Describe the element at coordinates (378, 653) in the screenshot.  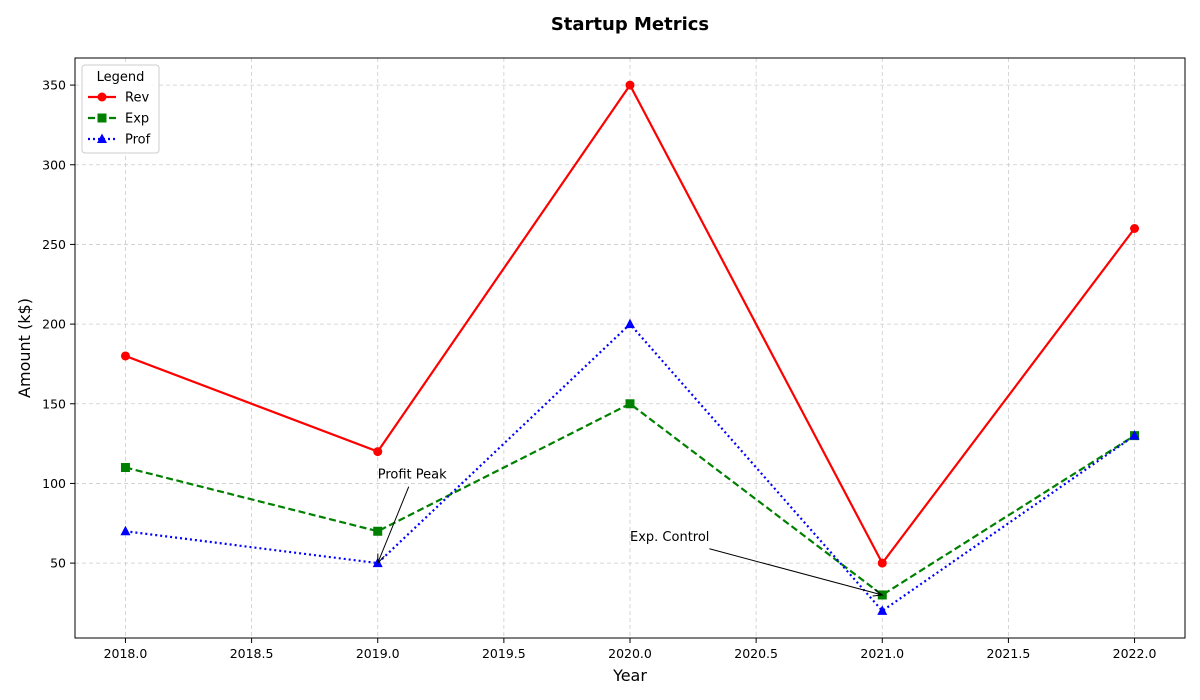
I see `x-tick-label: 2019.0` at that location.